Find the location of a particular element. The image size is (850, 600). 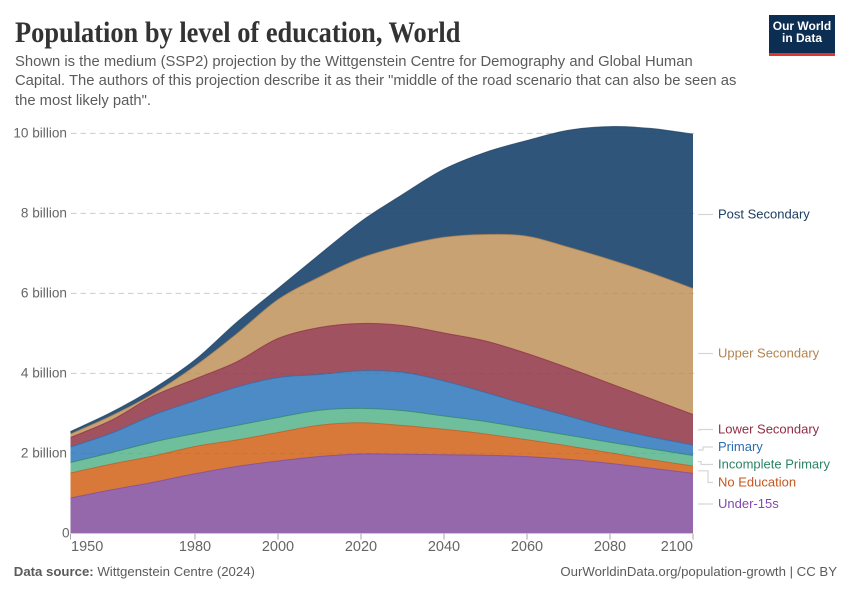

svg-text: 0 is located at coordinates (66, 533).